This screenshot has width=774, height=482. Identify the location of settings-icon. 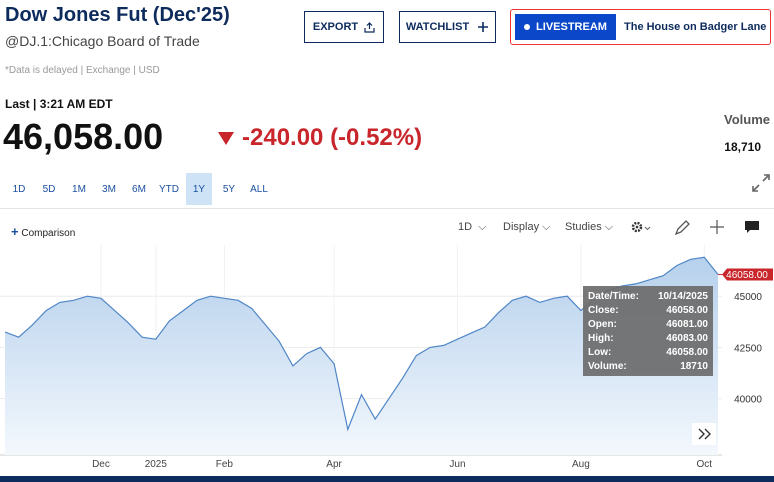
(641, 227).